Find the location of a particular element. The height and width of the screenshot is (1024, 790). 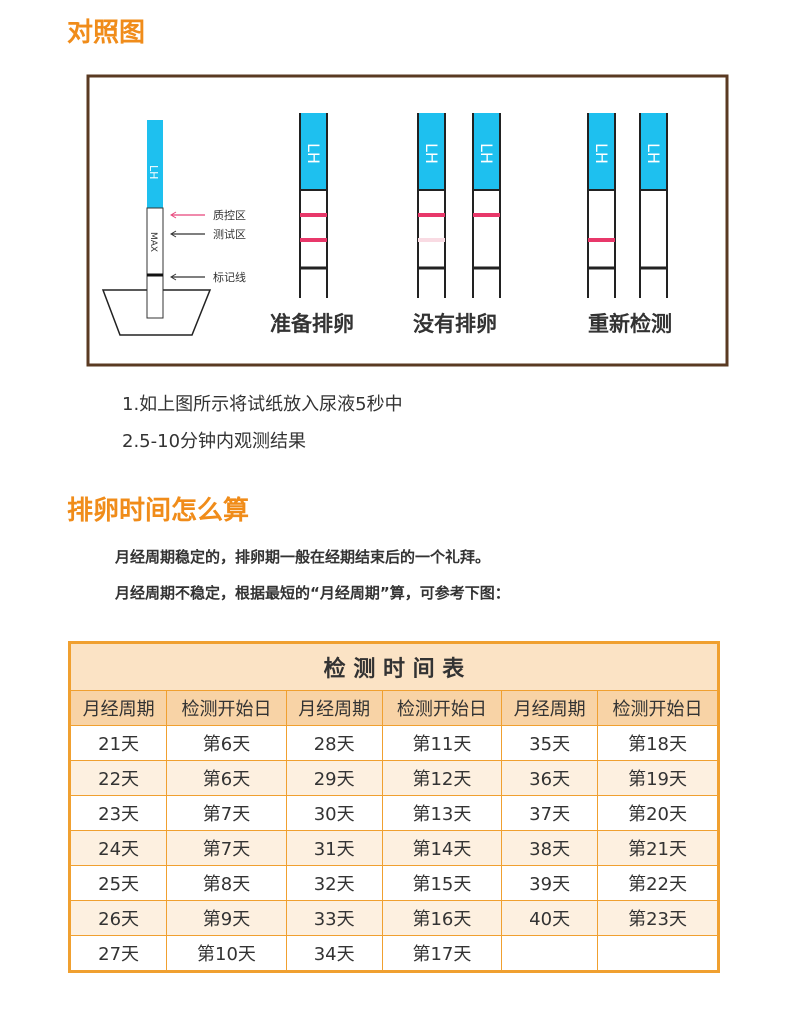

zone-label: 质控区 is located at coordinates (229, 215).